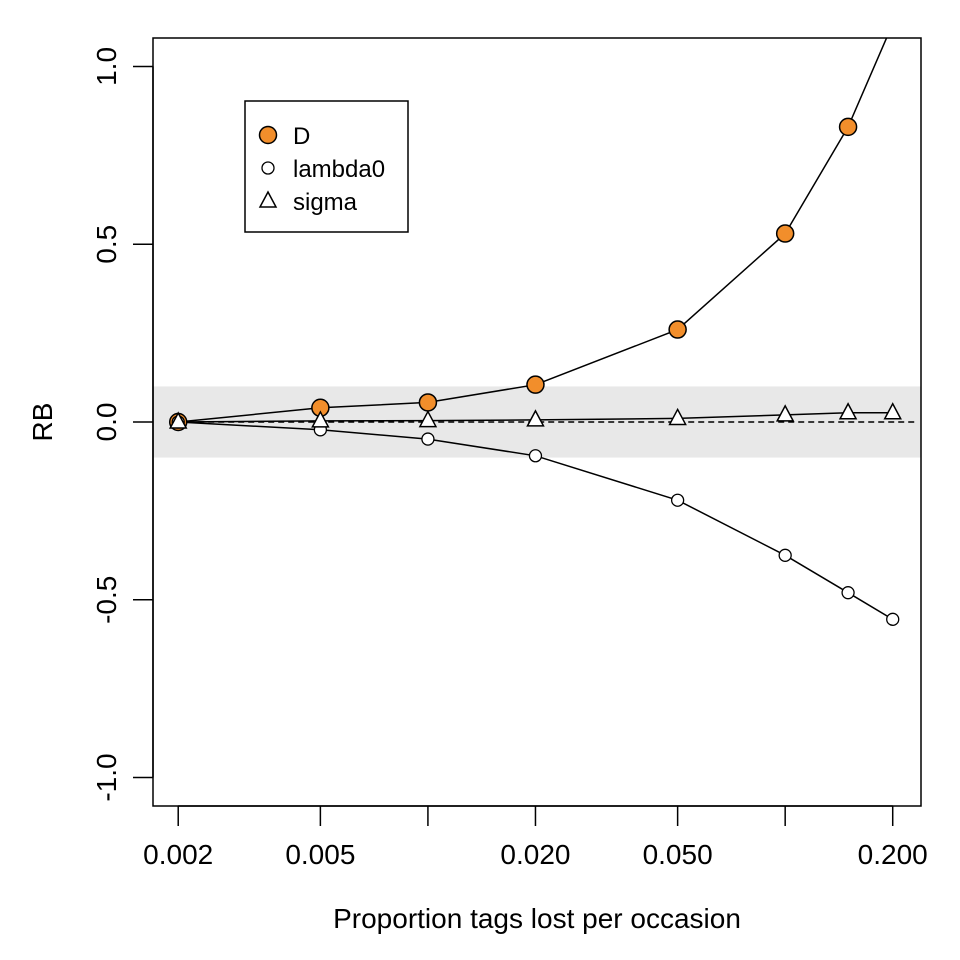 This screenshot has width=960, height=960. Describe the element at coordinates (178, 854) in the screenshot. I see `x-tick-label: 0.002` at that location.